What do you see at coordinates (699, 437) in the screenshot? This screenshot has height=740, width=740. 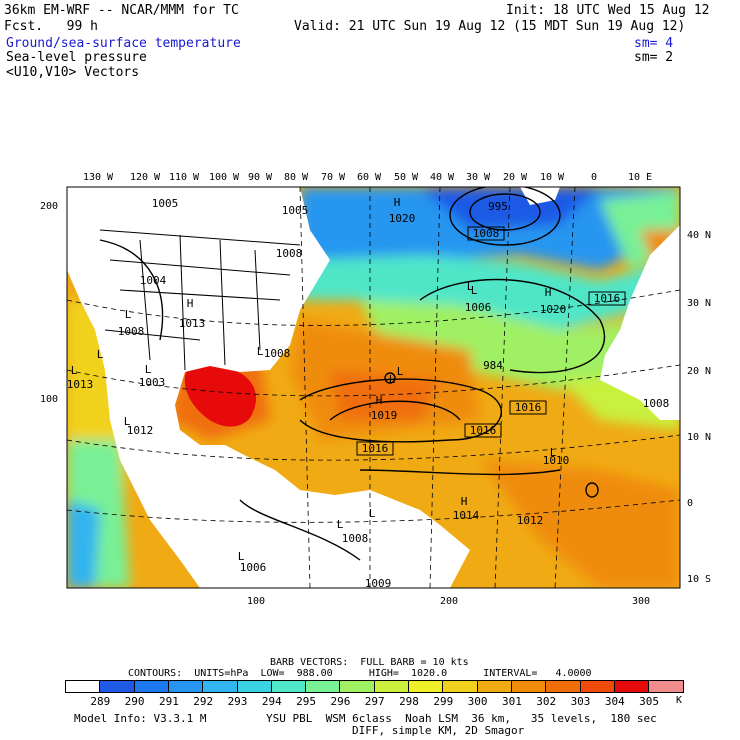 I see `latitude-label: 10 N` at bounding box center [699, 437].